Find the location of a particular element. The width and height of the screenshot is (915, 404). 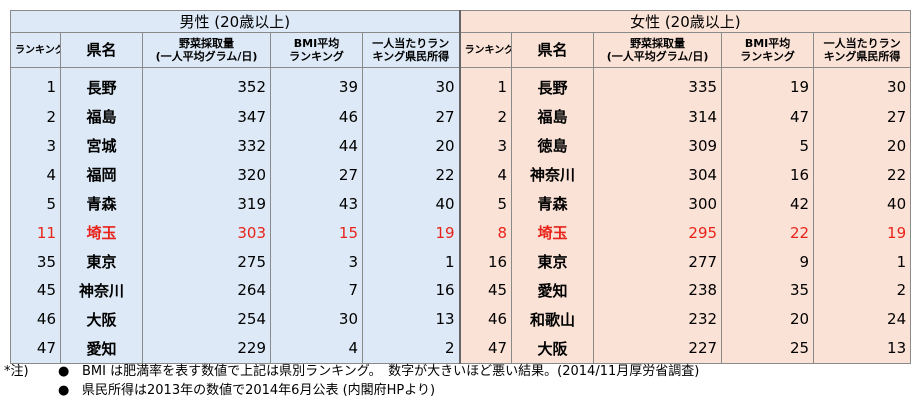

female-prefecture: 和歌山 is located at coordinates (553, 319).